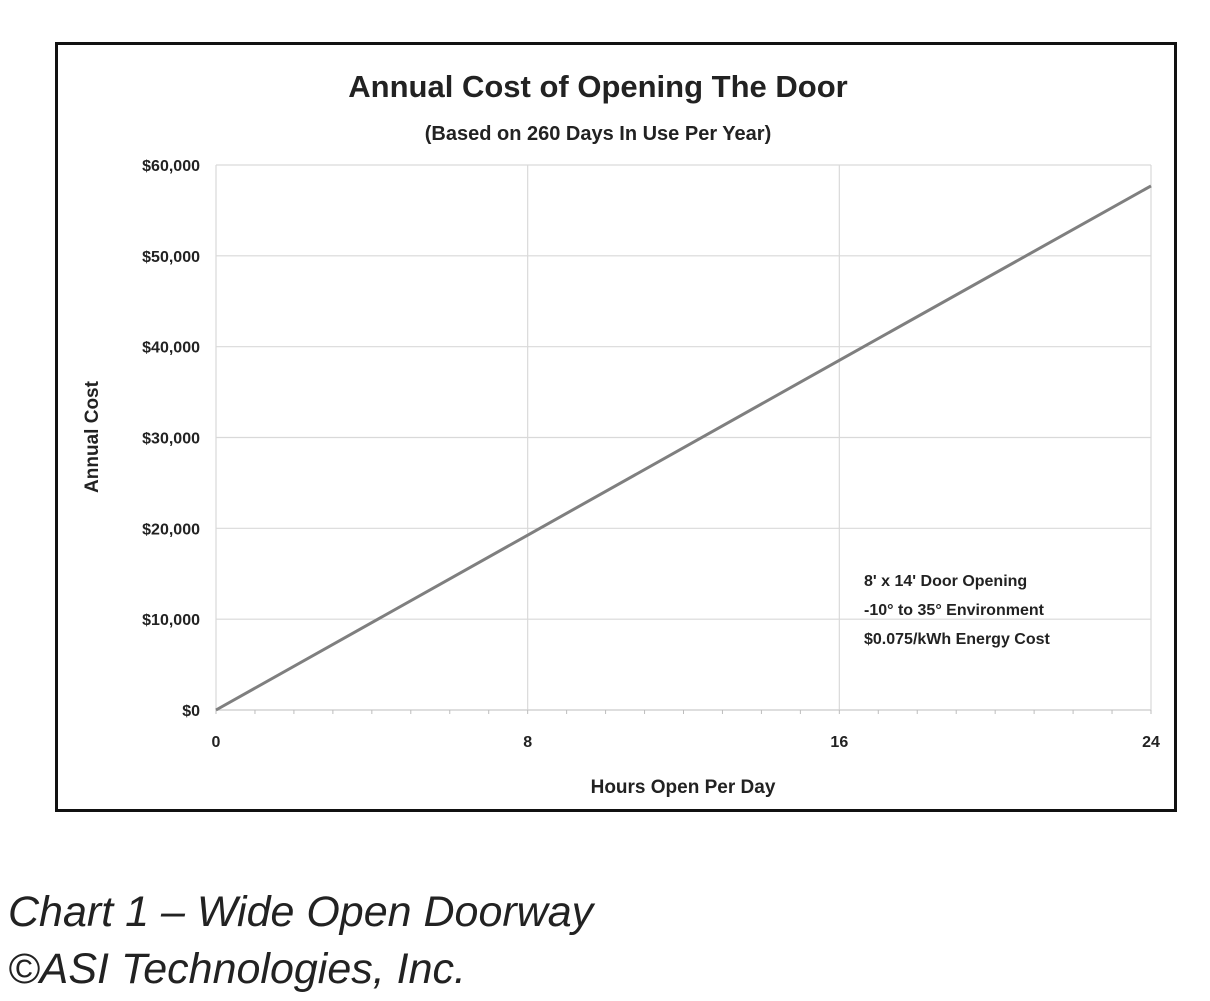 This screenshot has width=1210, height=1001. Describe the element at coordinates (1151, 742) in the screenshot. I see `x-tick-label: 24` at that location.